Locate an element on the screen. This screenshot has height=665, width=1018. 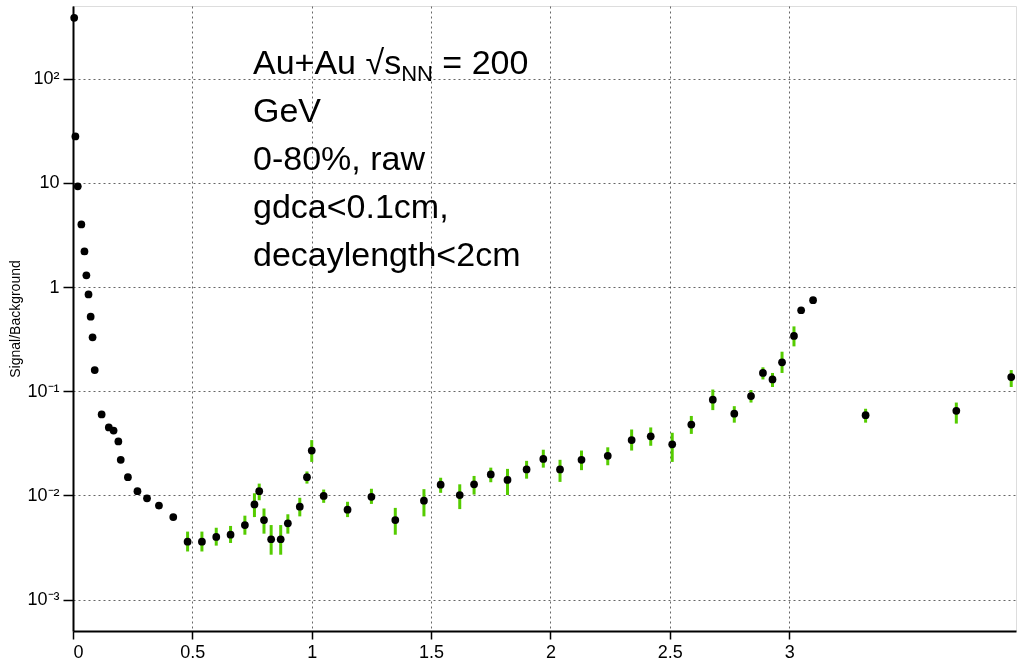
x-tick-label: 1 is located at coordinates (312, 651).